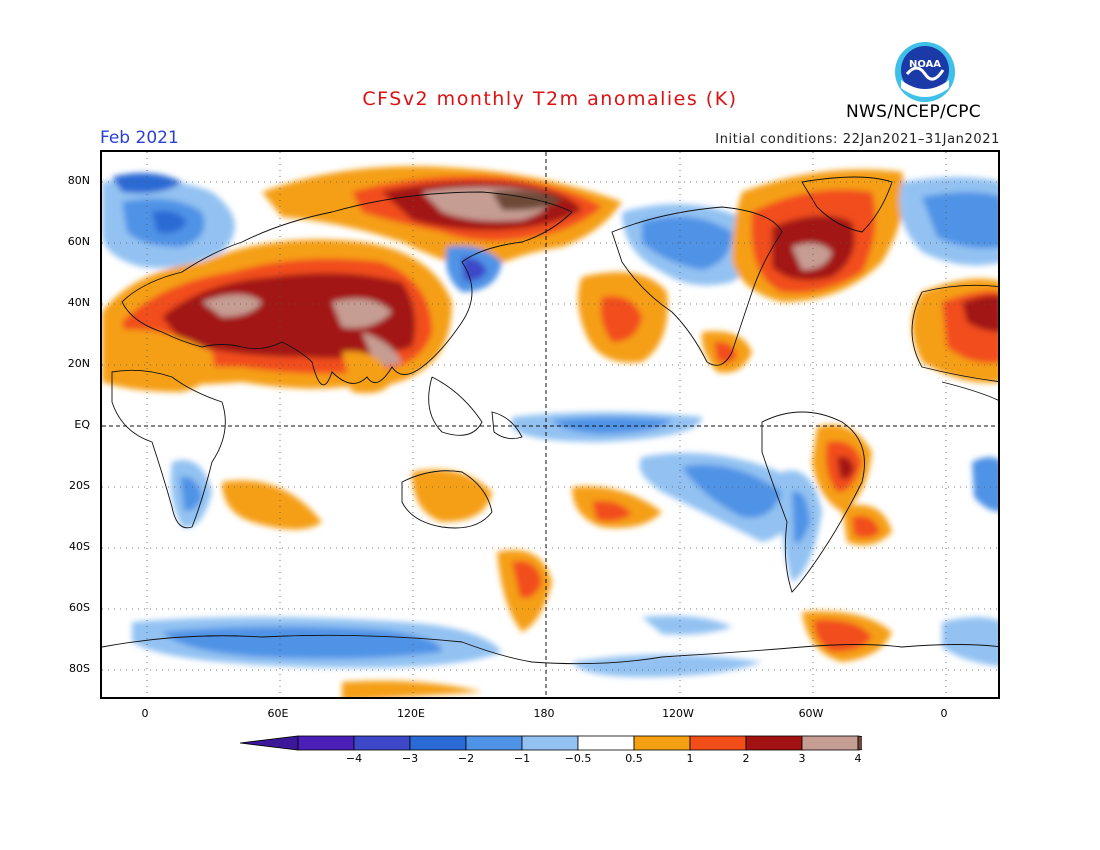 Image resolution: width=1100 pixels, height=850 pixels. I want to click on coastline-greenland, so click(847, 204).